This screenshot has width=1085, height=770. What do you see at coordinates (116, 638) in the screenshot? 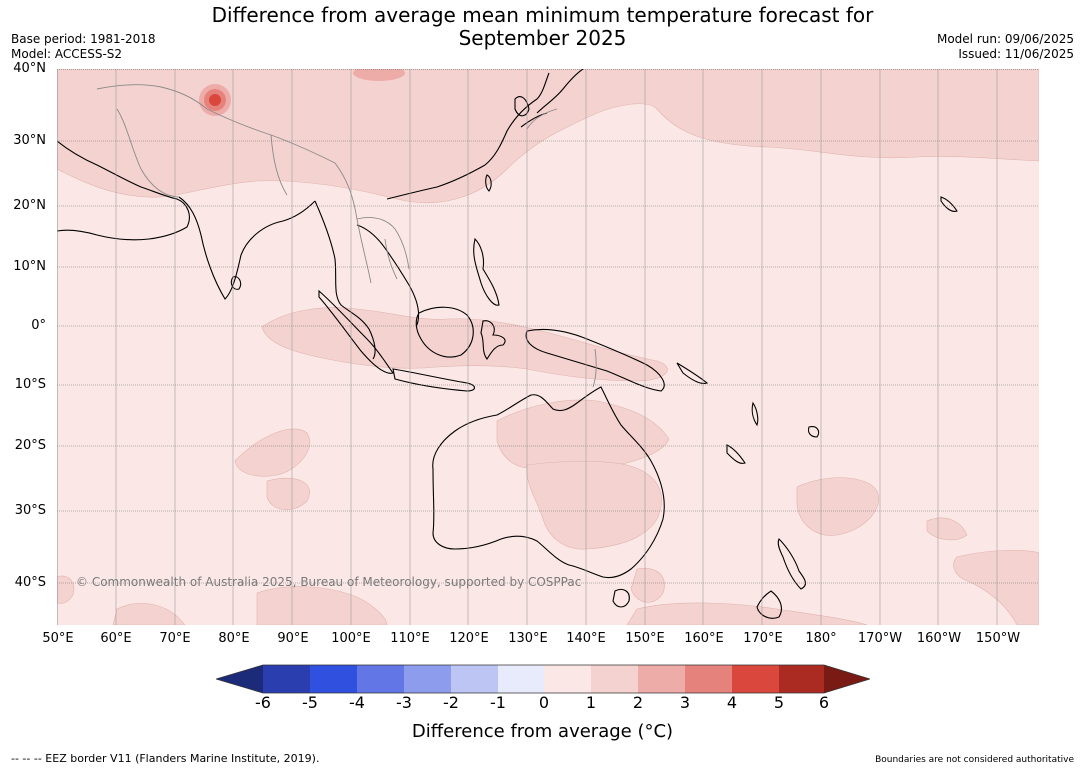
I see `lon-label-60e: 60°E` at bounding box center [116, 638].